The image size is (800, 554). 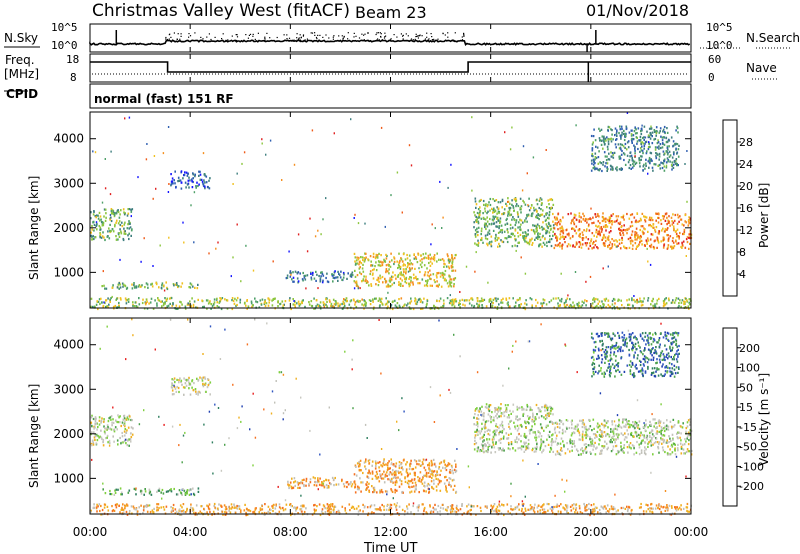 I want to click on colorbar-tick-label: 16, so click(x=746, y=208).